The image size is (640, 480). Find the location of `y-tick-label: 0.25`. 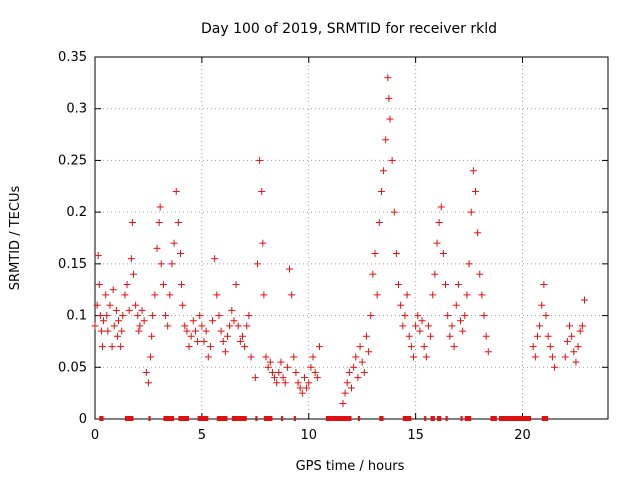

y-tick-label: 0.25 is located at coordinates (72, 160).